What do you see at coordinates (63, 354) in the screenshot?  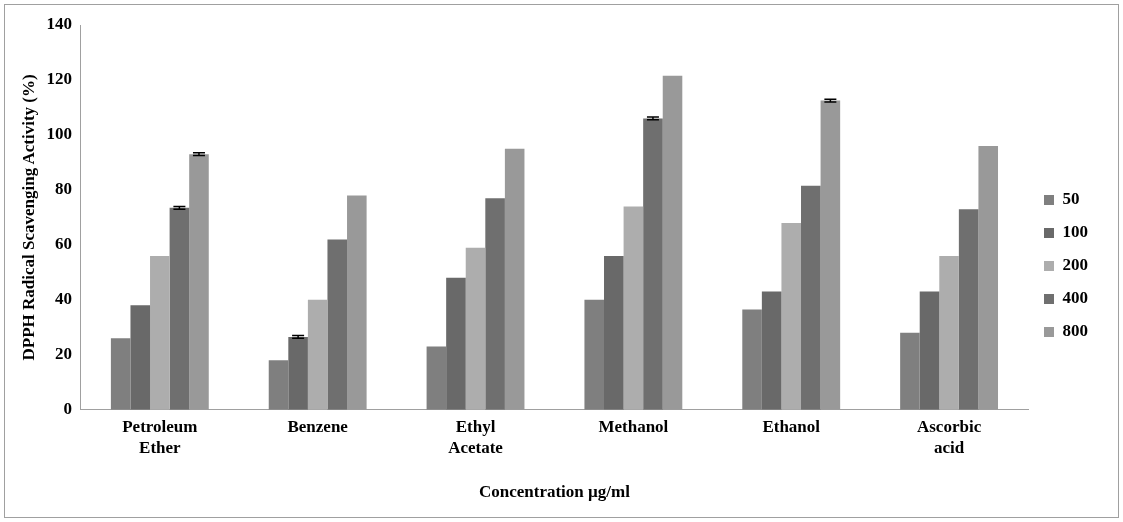 I see `y-tick-label: 20` at bounding box center [63, 354].